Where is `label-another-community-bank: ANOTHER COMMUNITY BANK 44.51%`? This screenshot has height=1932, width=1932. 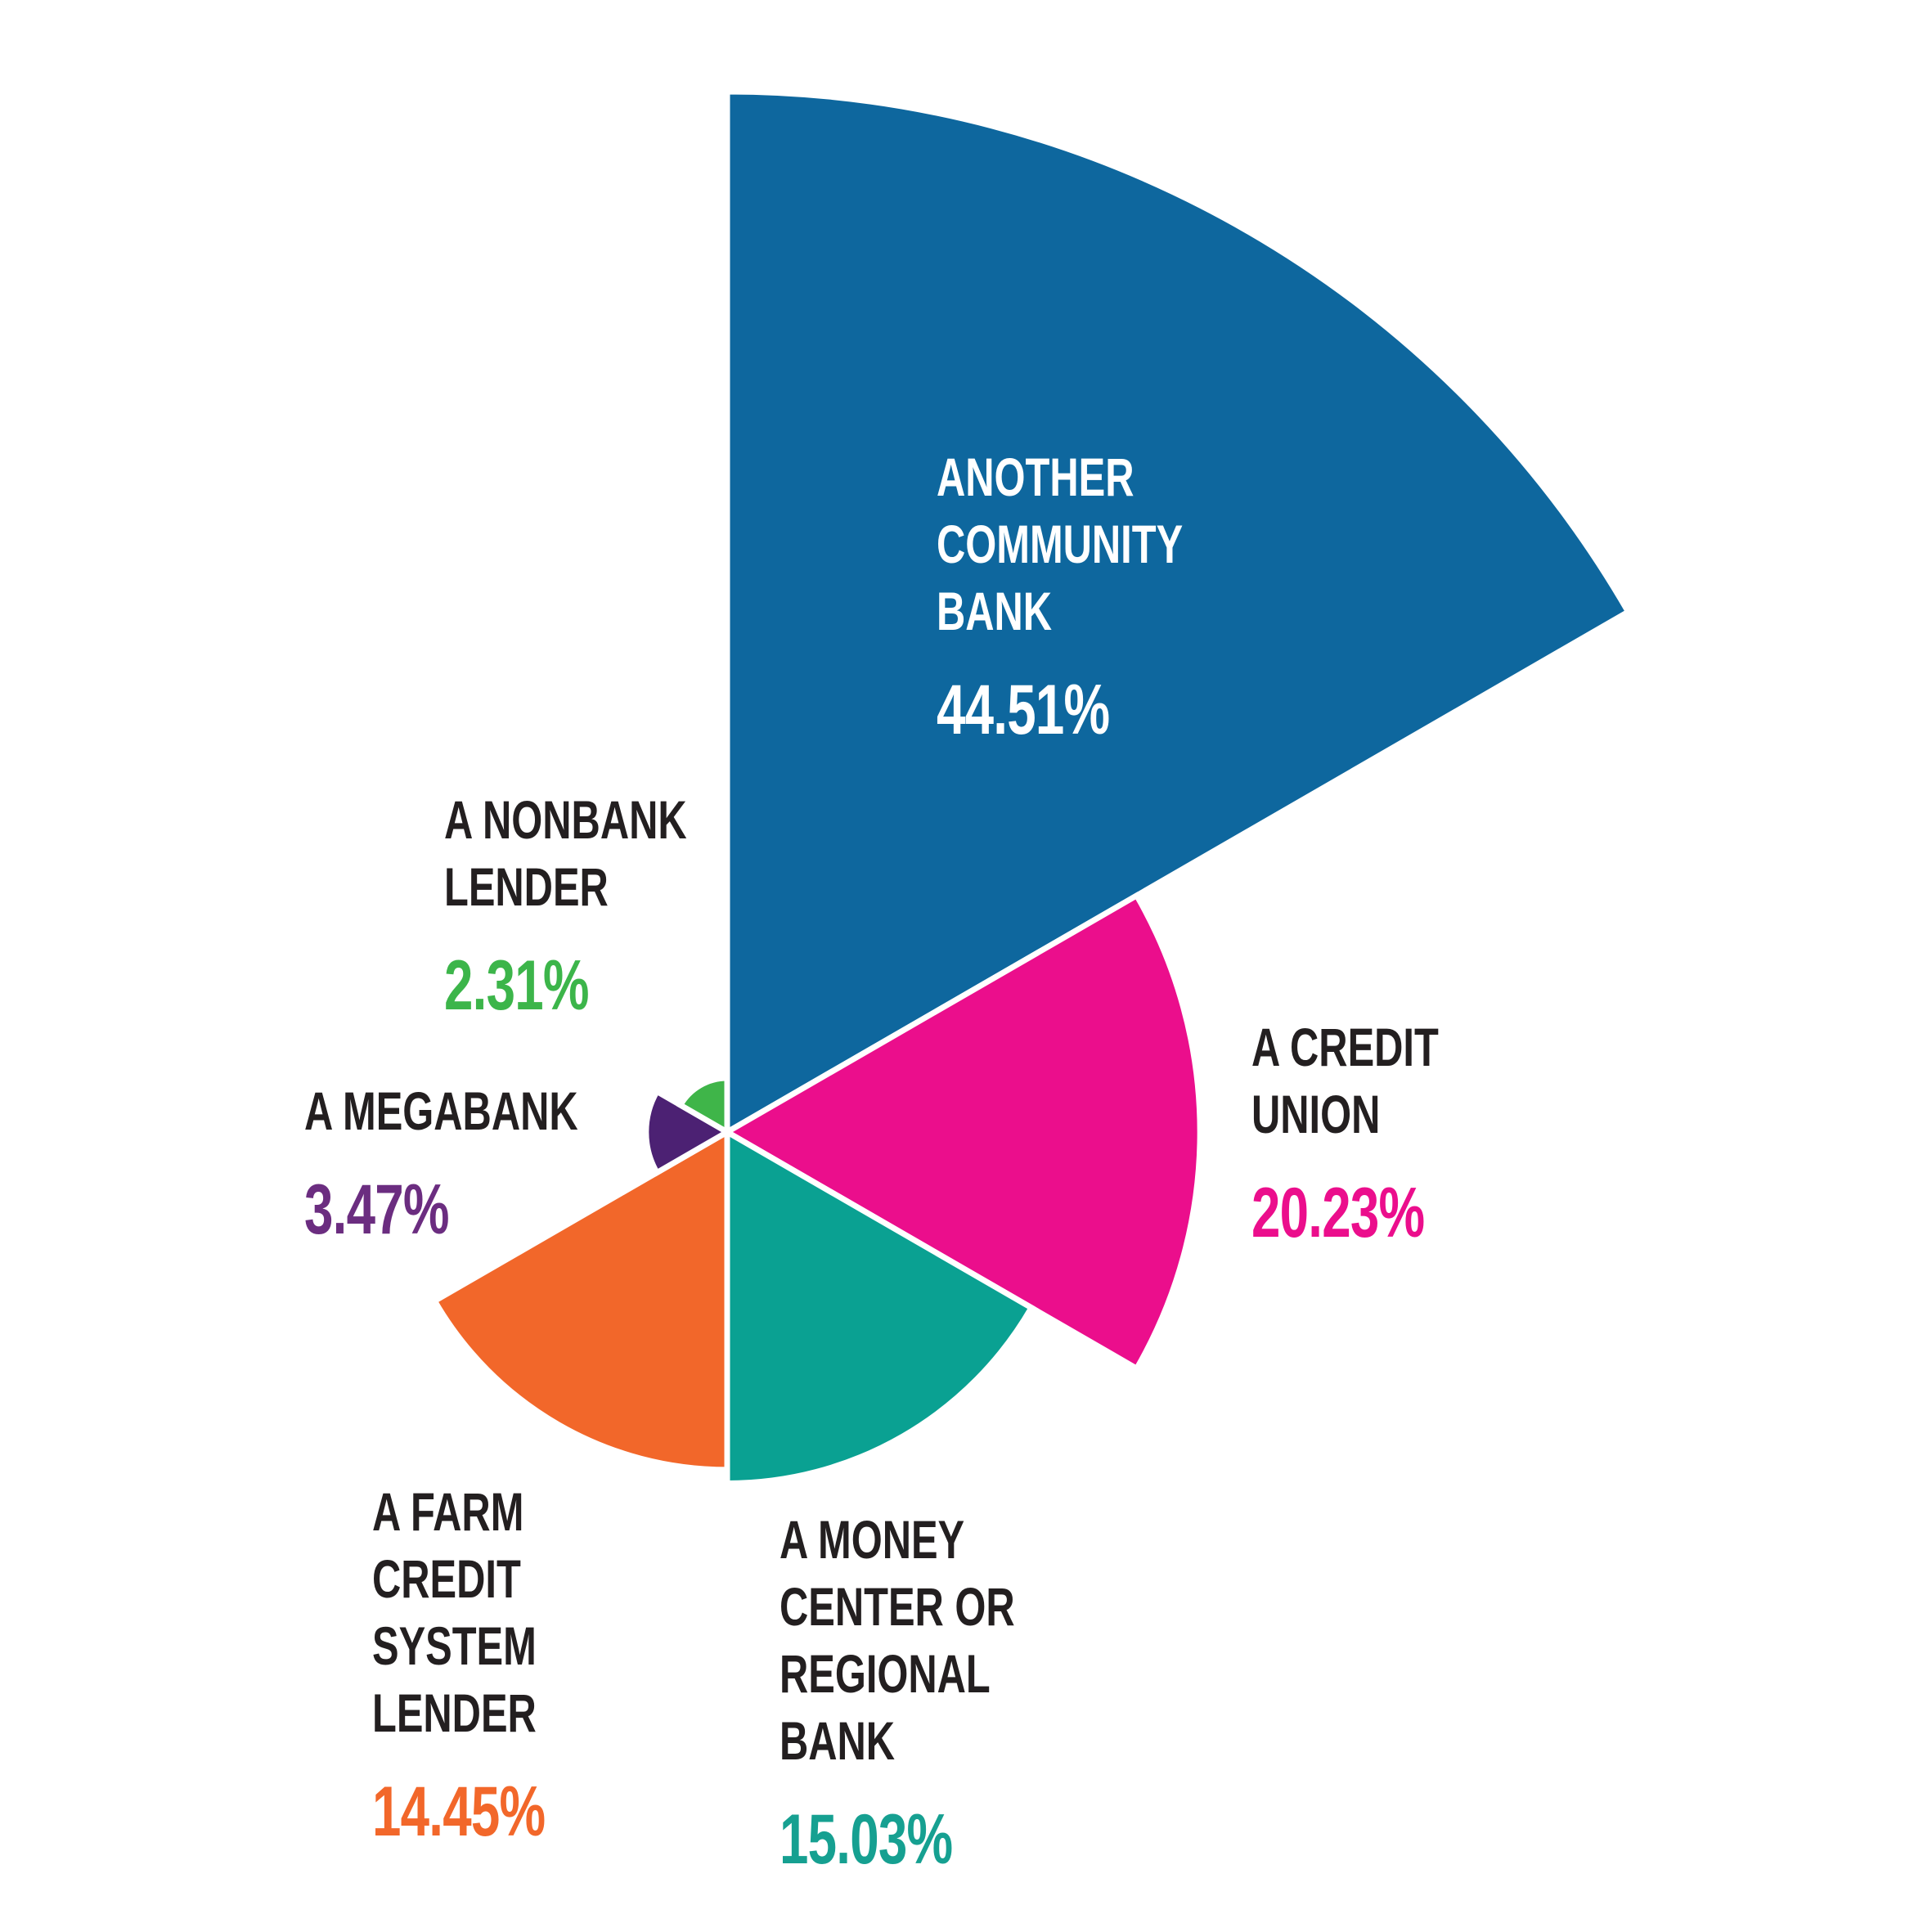
label-another-community-bank: ANOTHER COMMUNITY BANK 44.51% is located at coordinates (1060, 595).